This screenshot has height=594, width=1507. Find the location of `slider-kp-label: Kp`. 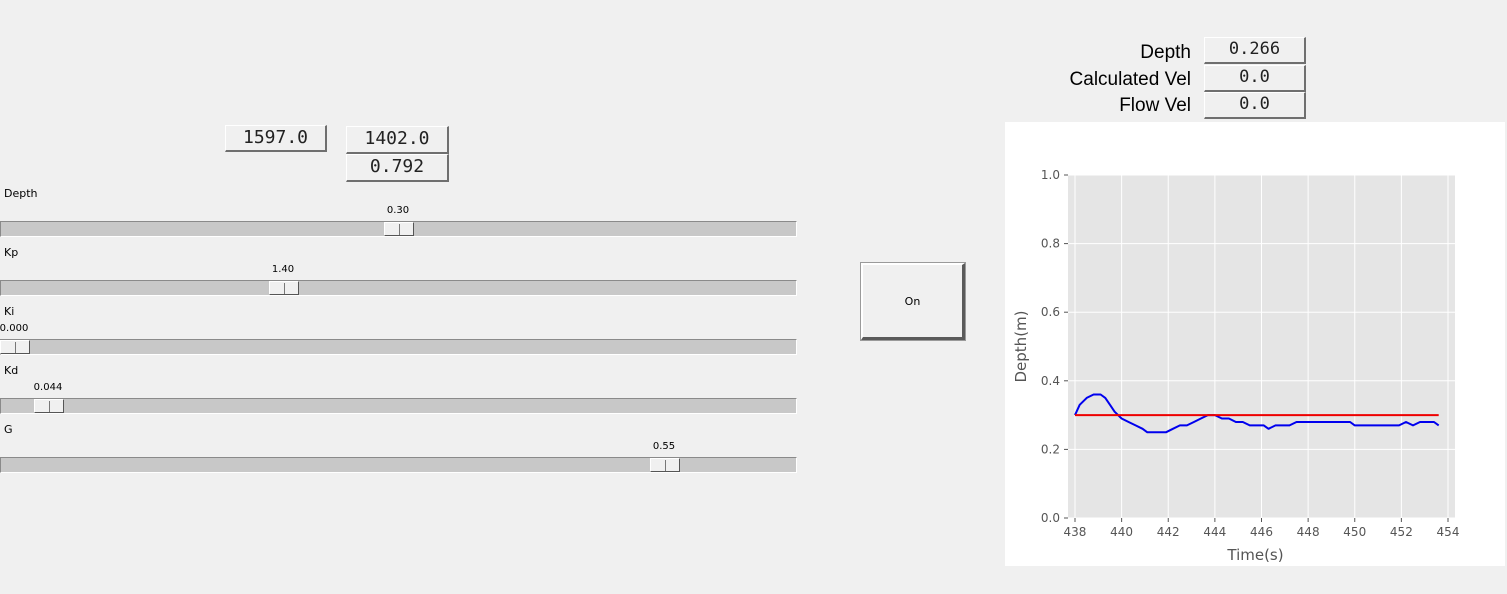

slider-kp-label: Kp is located at coordinates (11, 252).